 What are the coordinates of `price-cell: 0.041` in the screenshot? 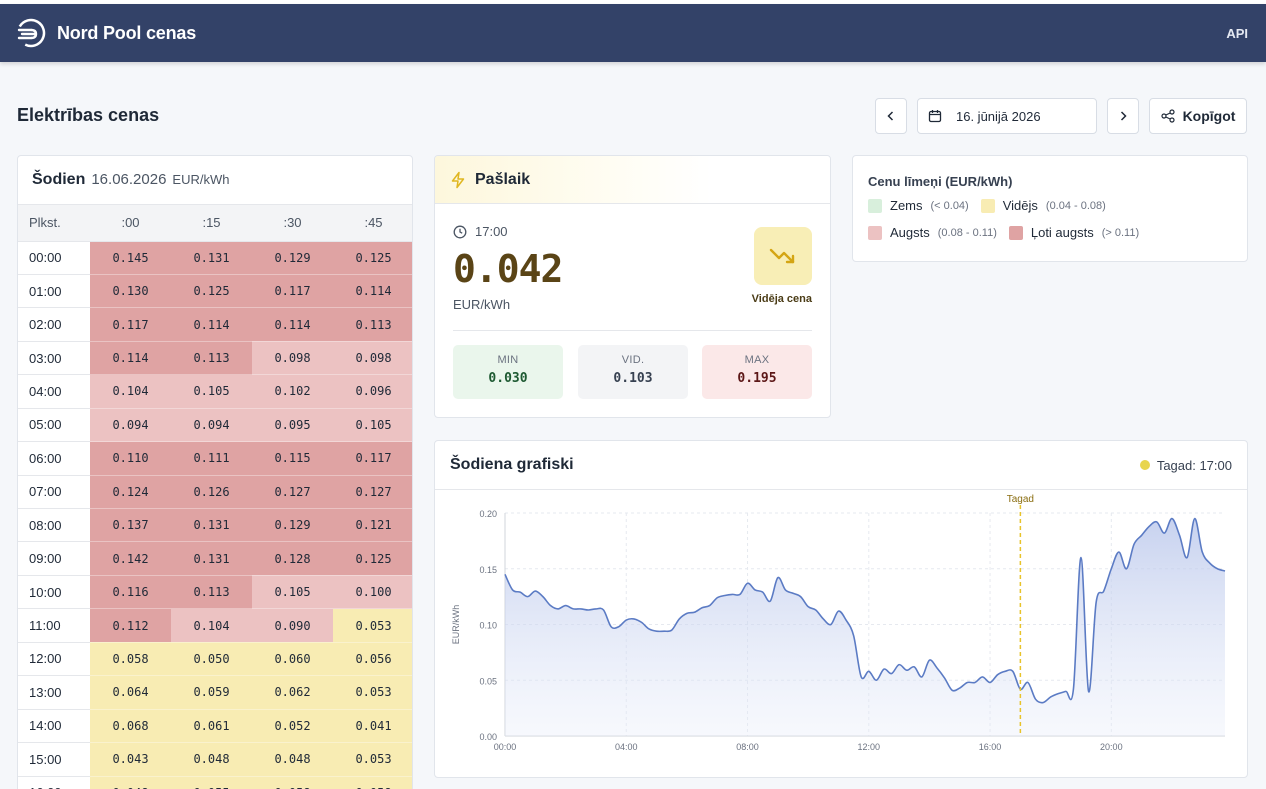 It's located at (372, 726).